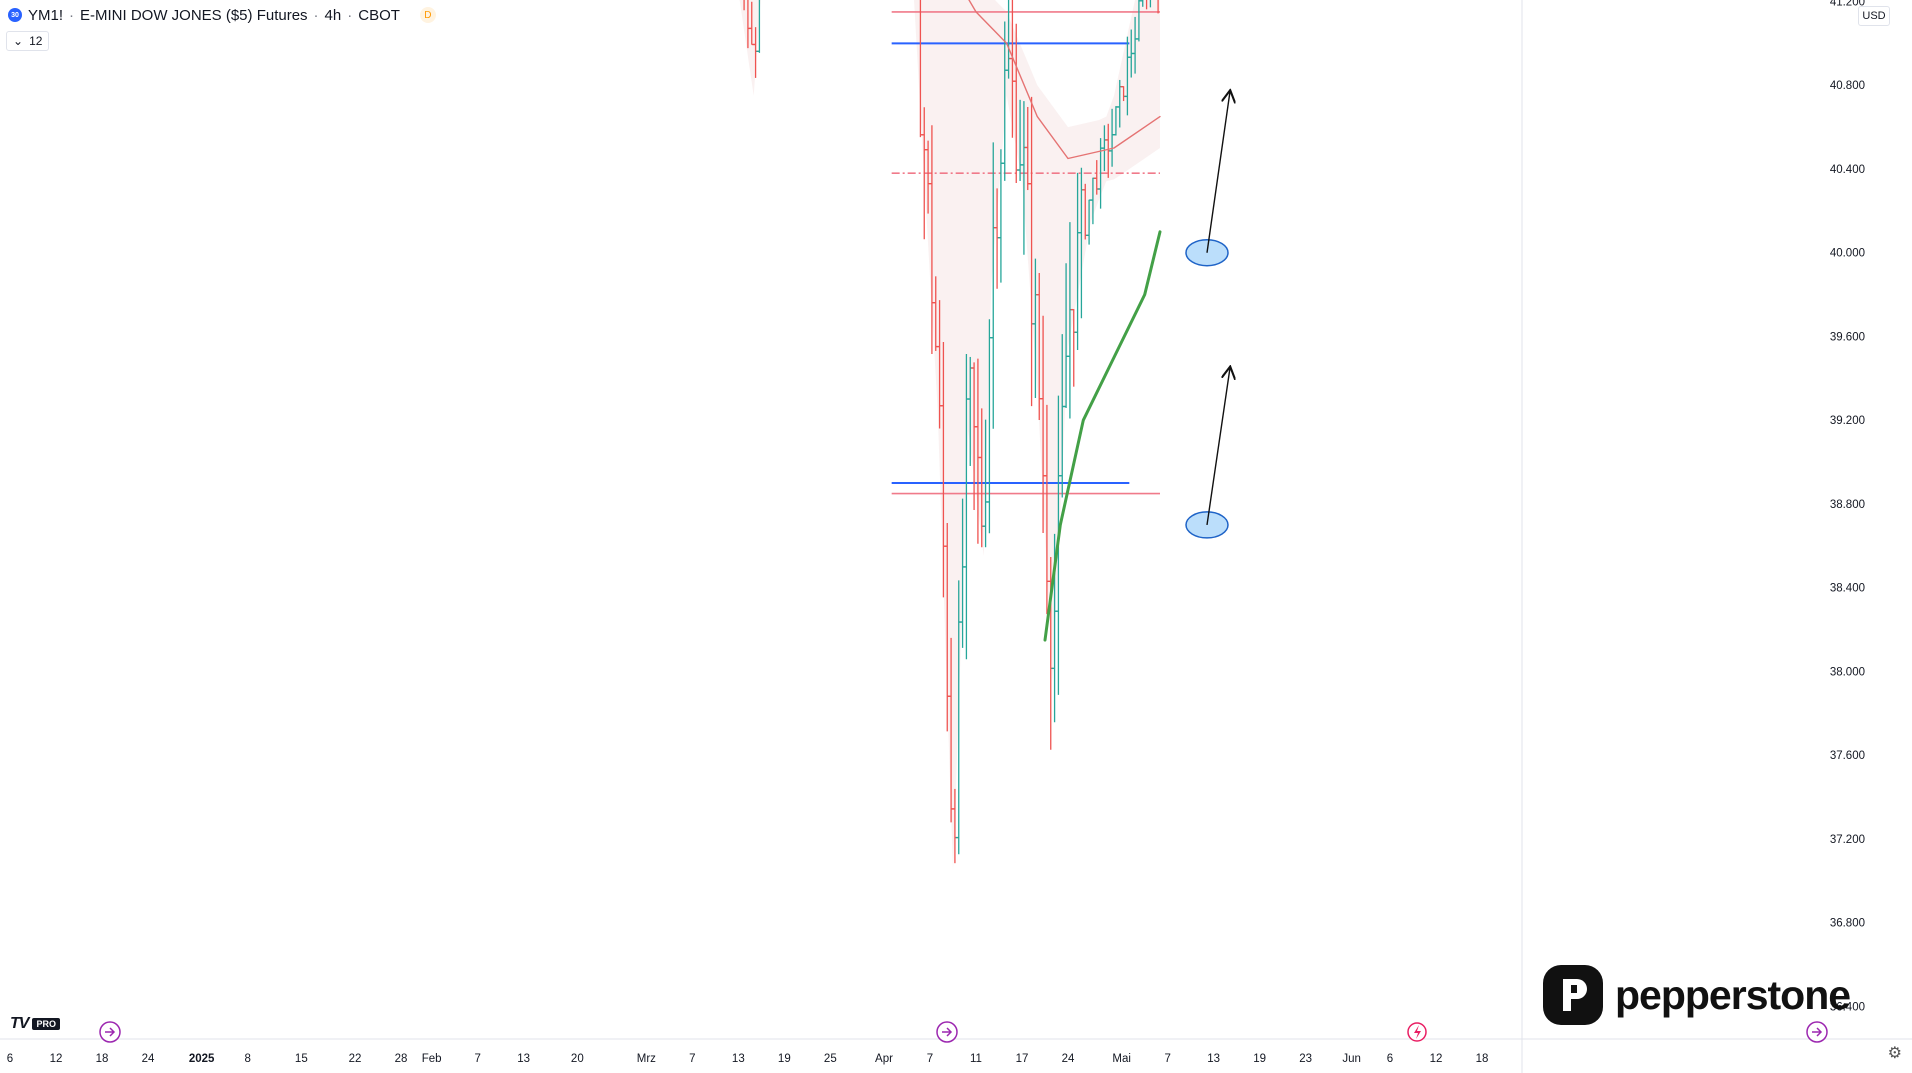 This screenshot has width=1912, height=1073. Describe the element at coordinates (830, 1059) in the screenshot. I see `x-tick-label: 25` at that location.